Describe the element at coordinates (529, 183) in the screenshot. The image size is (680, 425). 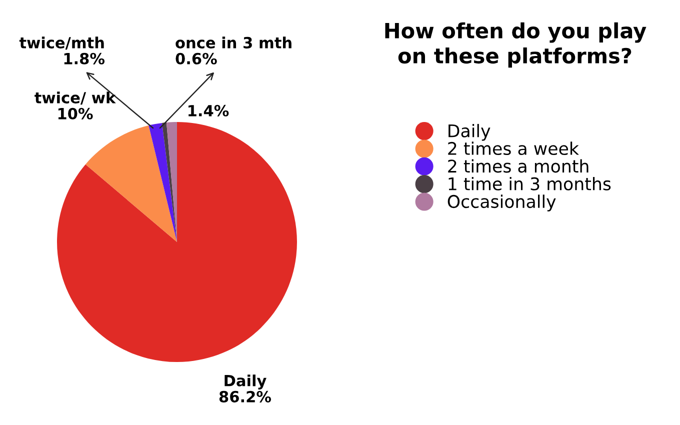
I see `legend-label: 1 time in 3 months` at that location.